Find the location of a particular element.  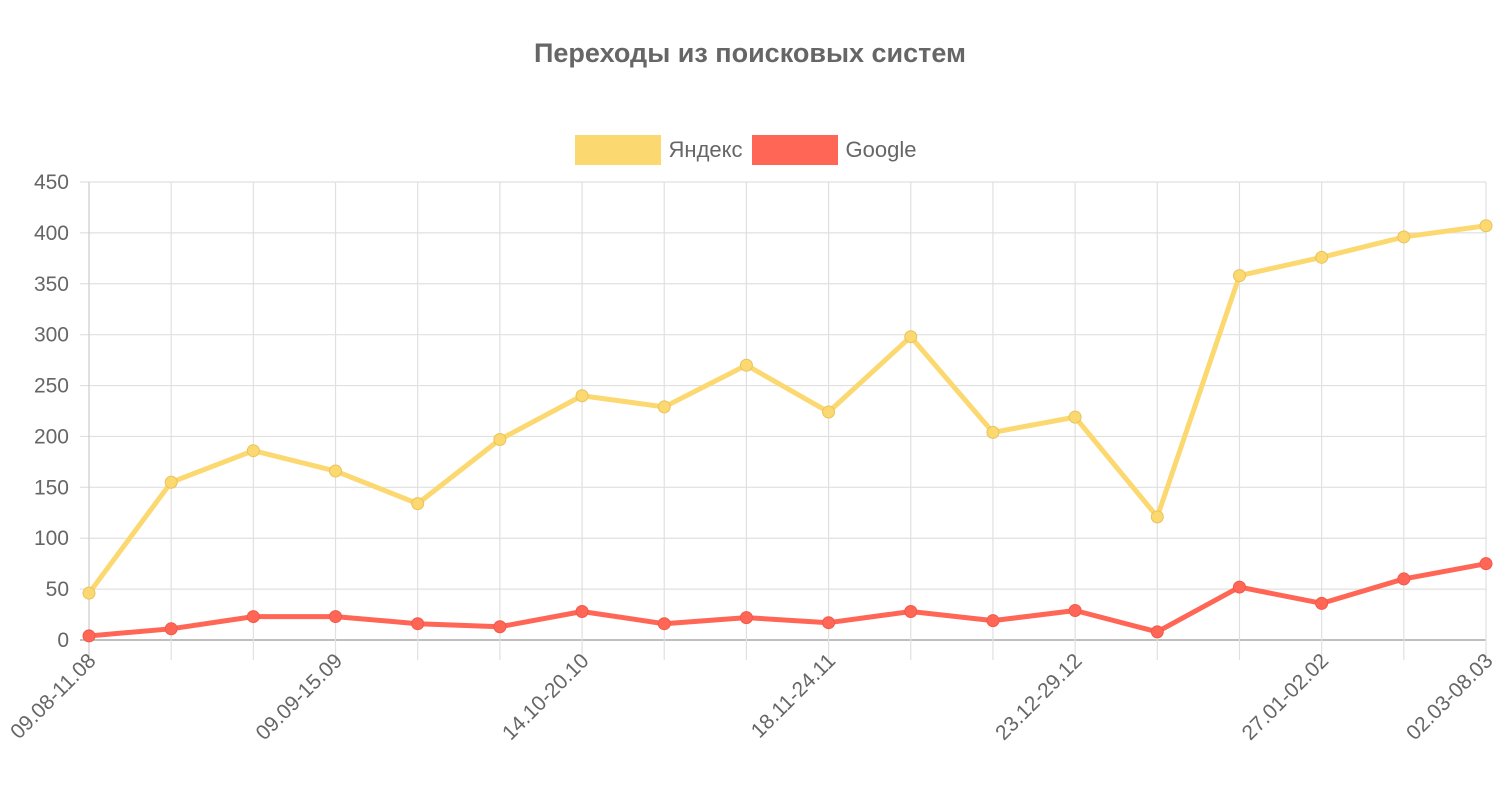

series-google is located at coordinates (787, 600).